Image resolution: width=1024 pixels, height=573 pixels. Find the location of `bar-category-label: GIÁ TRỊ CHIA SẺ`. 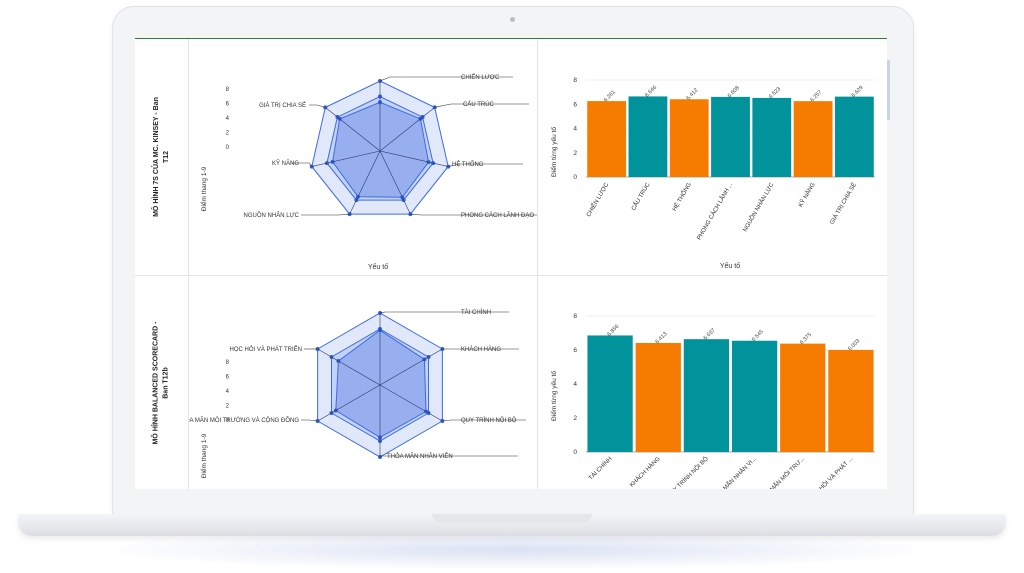

bar-category-label: GIÁ TRỊ CHIA SẺ is located at coordinates (844, 204).